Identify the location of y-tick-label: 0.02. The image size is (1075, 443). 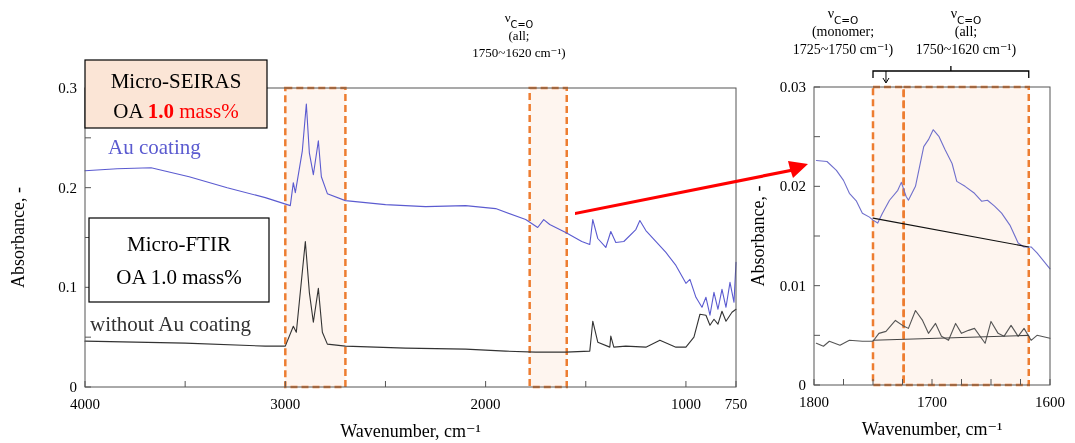
(792, 186).